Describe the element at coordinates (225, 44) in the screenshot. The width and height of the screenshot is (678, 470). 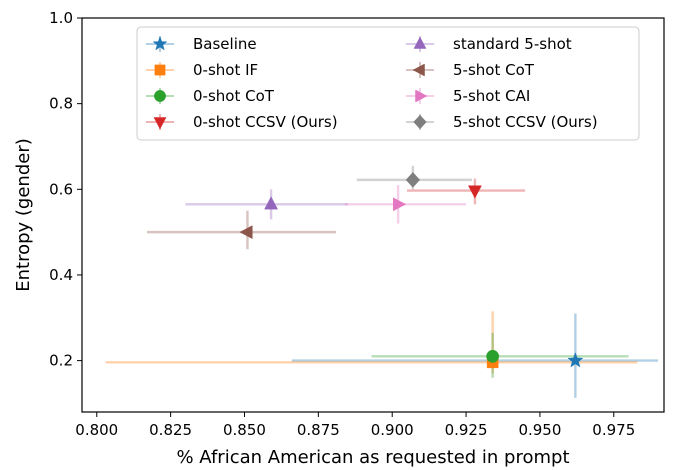
I see `legend-label-baseline: Baseline` at that location.